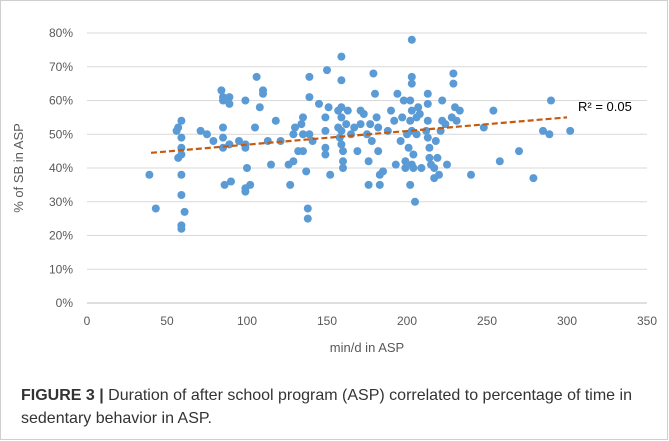  Describe the element at coordinates (359, 135) in the screenshot. I see `trendline` at that location.